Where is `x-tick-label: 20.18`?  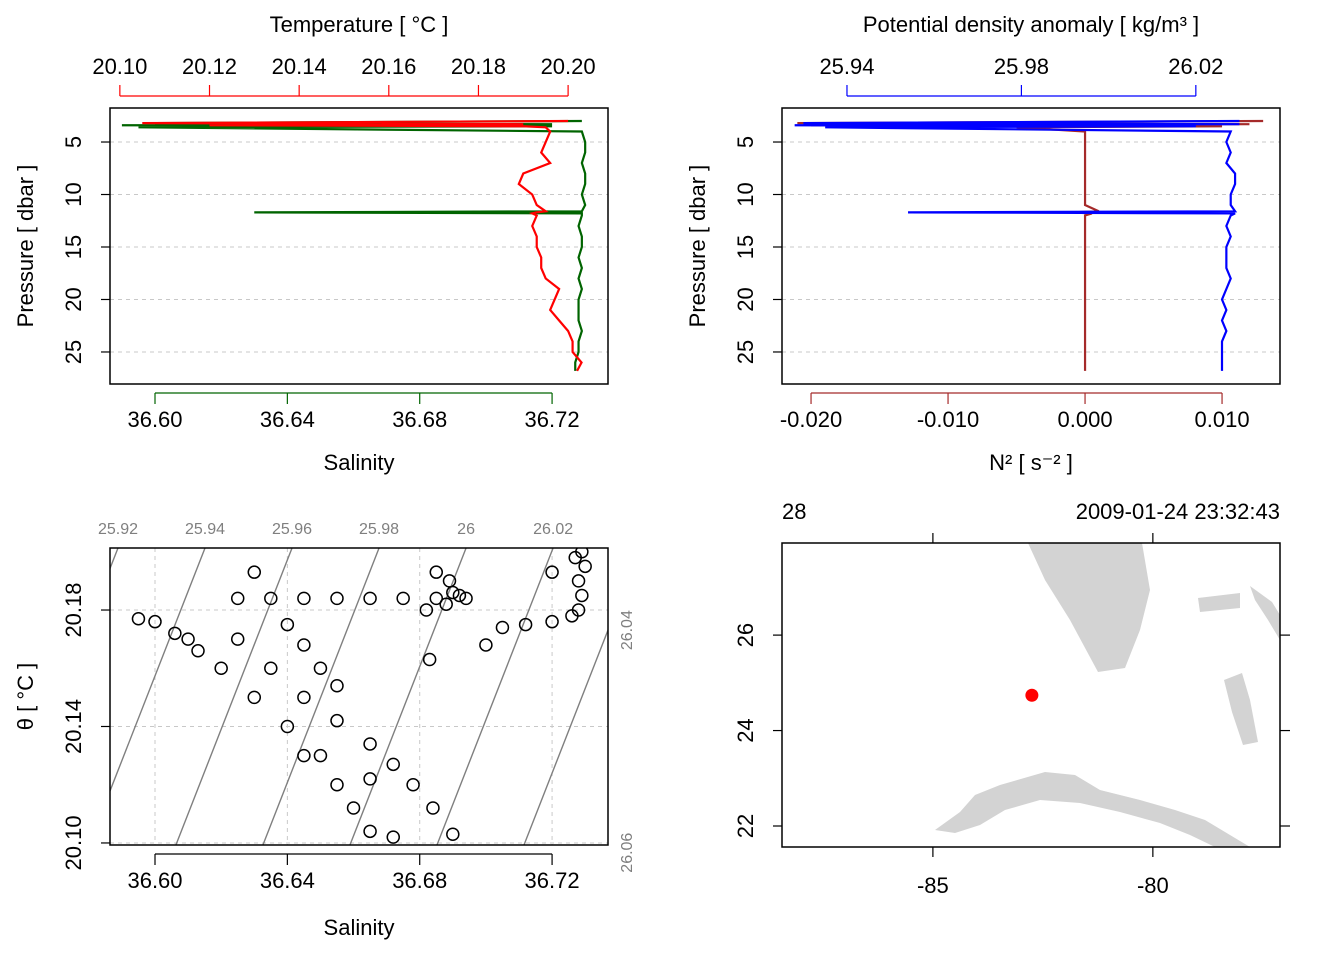
x-tick-label: 20.18 is located at coordinates (478, 66).